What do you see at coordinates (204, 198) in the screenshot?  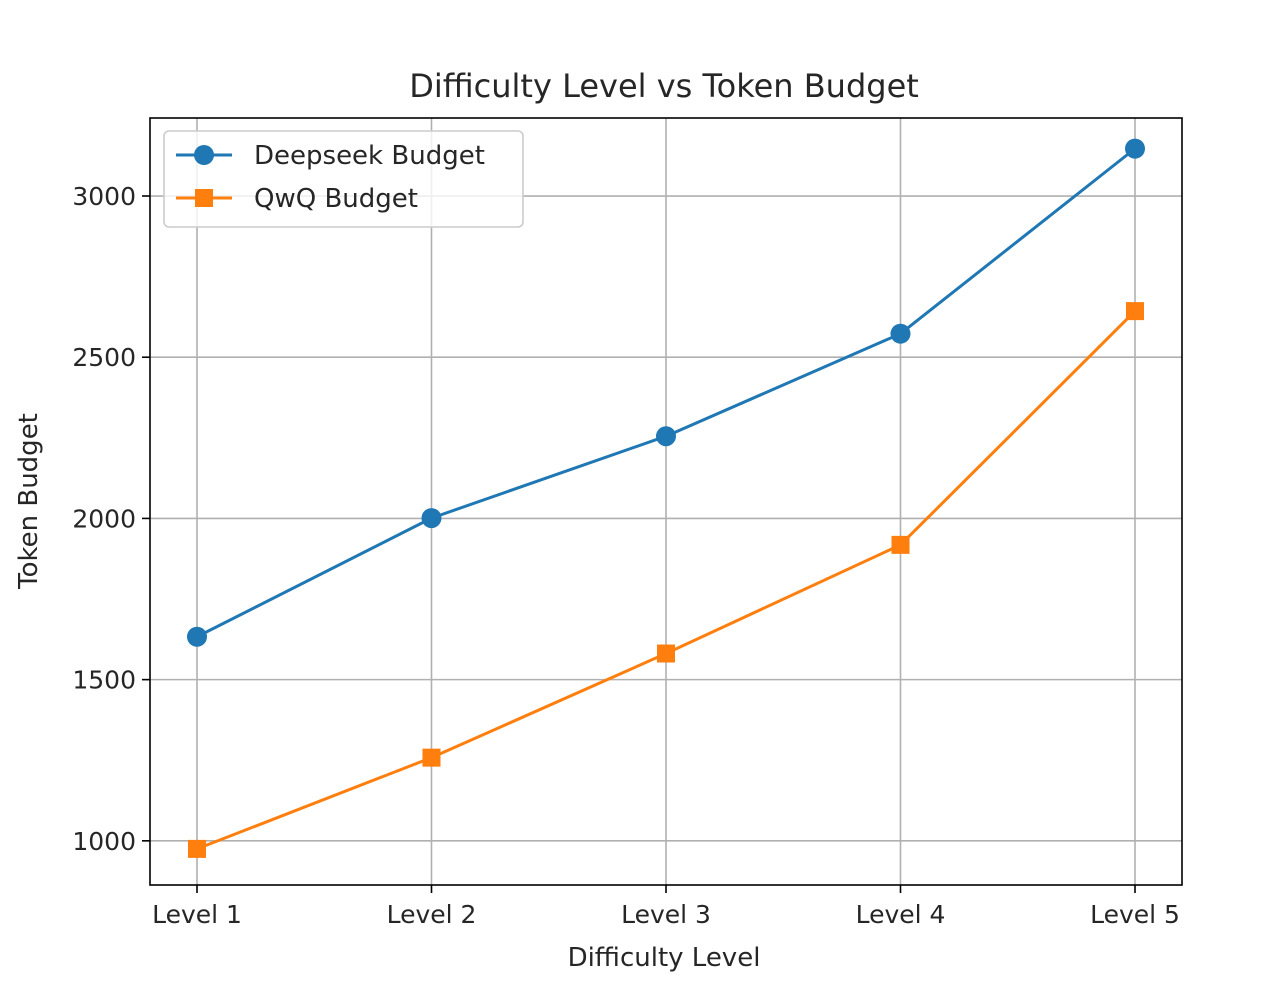 I see `legend-marker-qwq-budget` at bounding box center [204, 198].